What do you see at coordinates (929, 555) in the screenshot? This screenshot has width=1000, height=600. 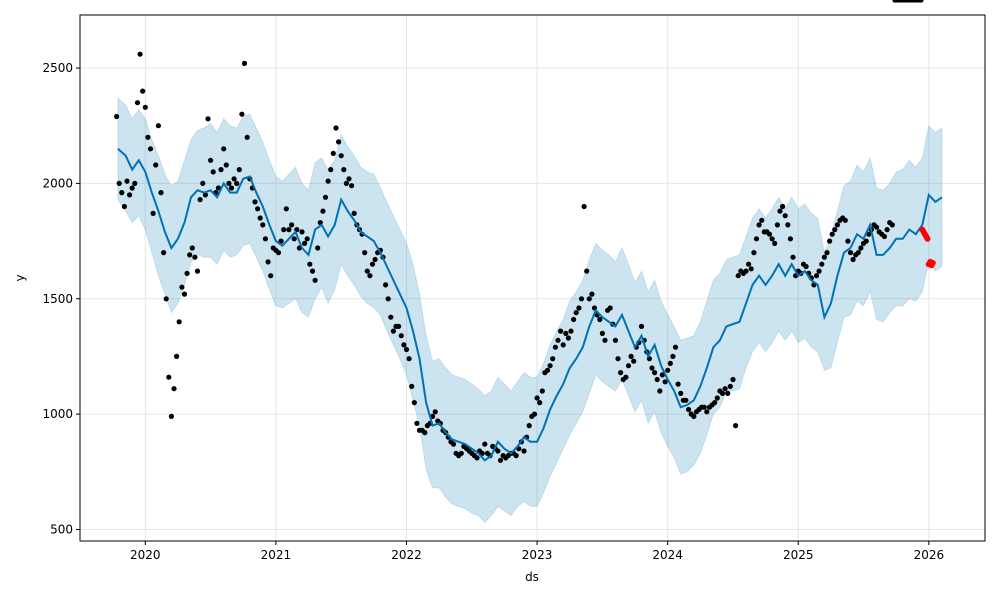 I see `x-tick-label: 2026` at bounding box center [929, 555].